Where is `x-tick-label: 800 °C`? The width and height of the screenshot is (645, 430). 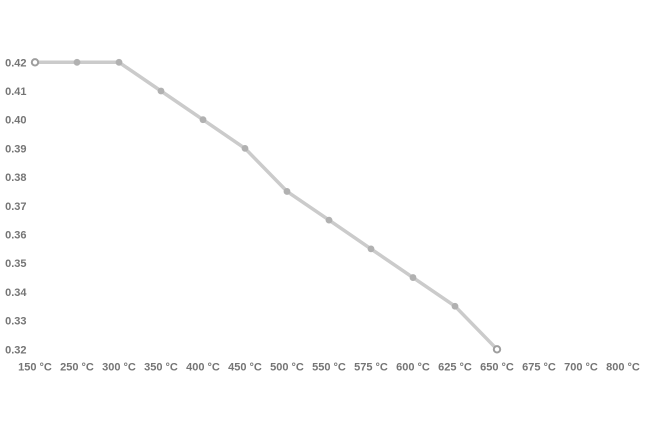
x-tick-label: 800 °C is located at coordinates (623, 368).